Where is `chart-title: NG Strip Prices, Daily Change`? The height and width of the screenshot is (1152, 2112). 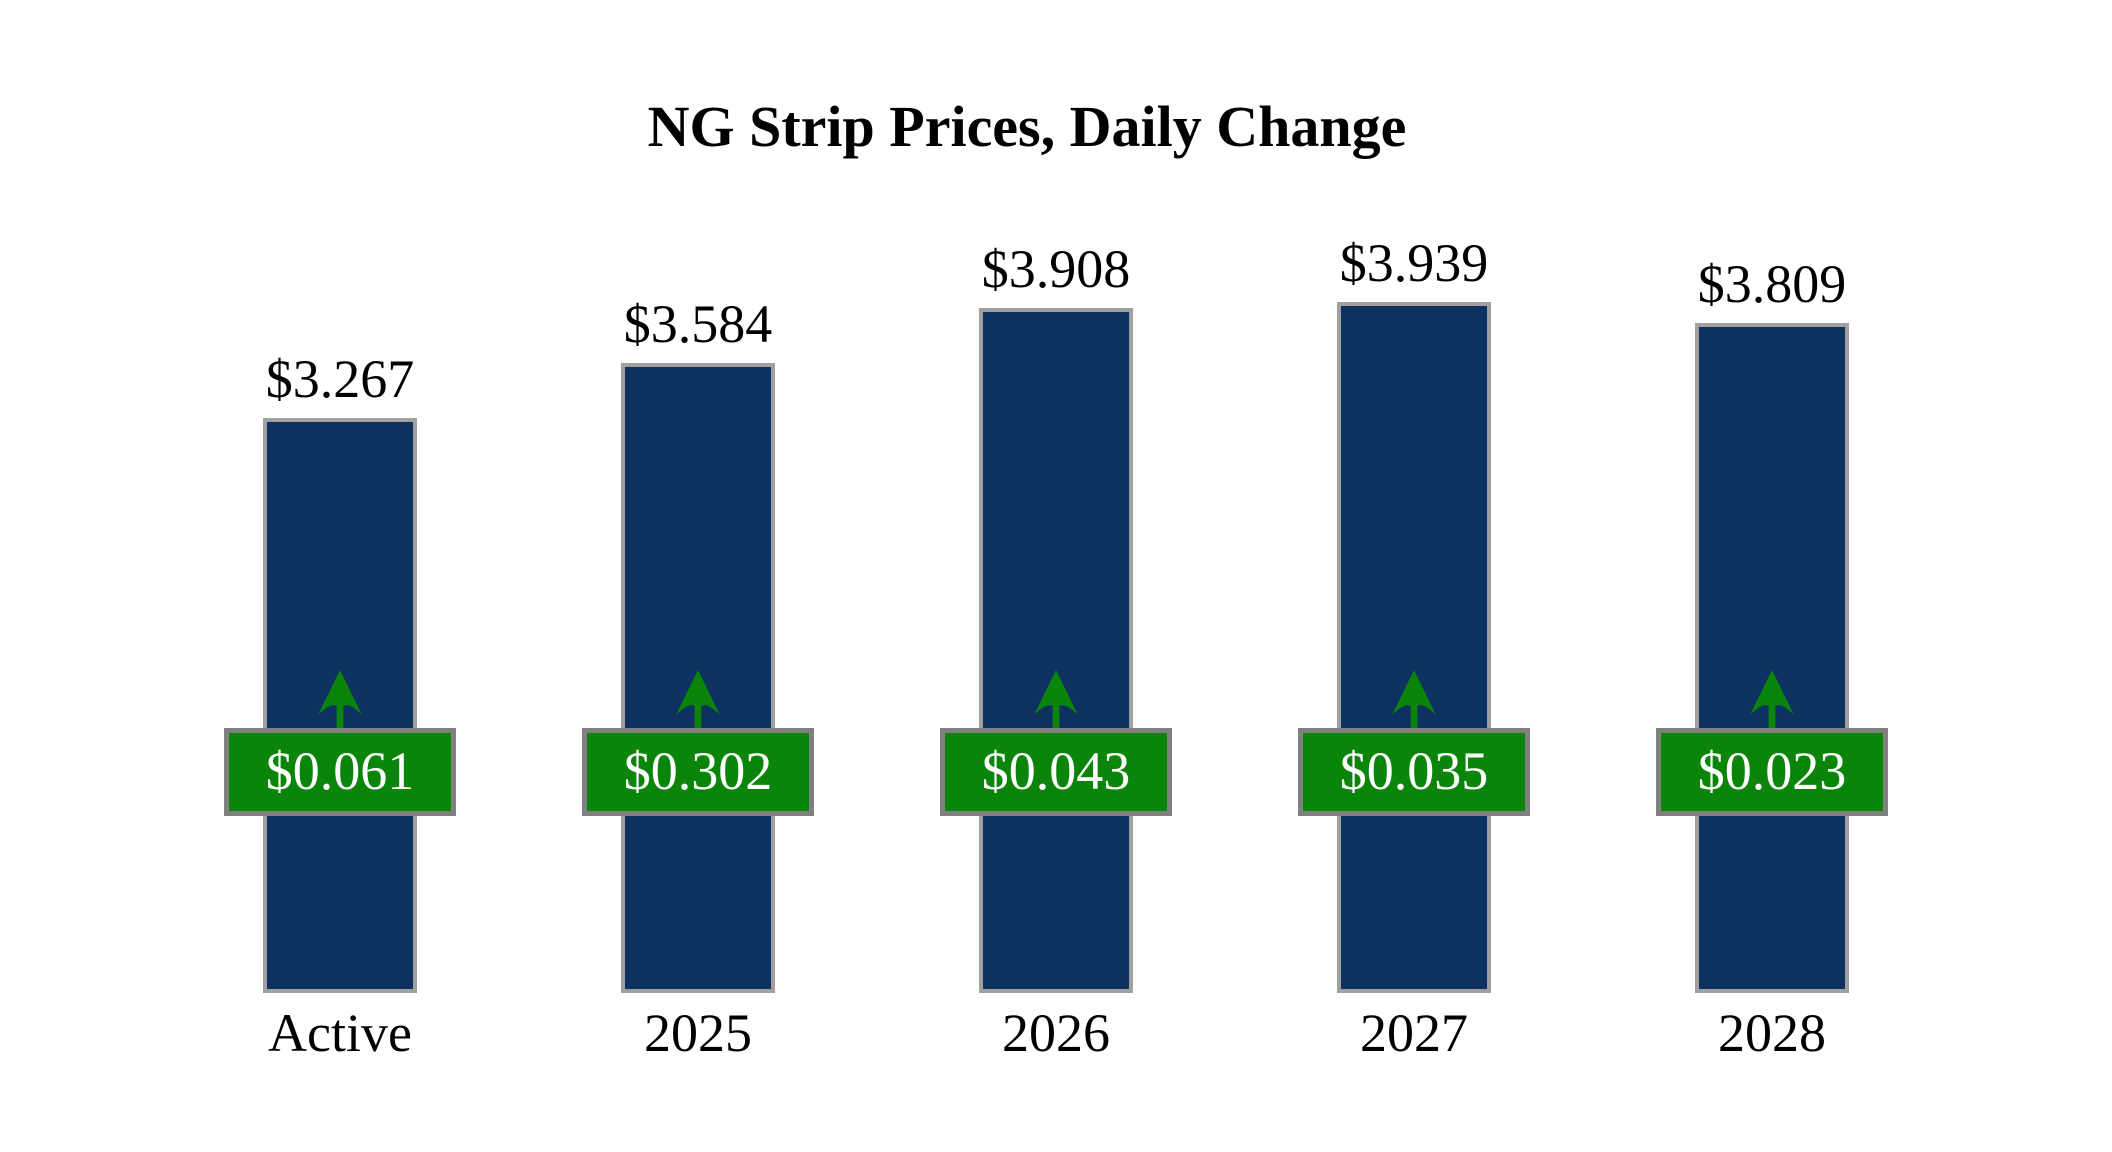
chart-title: NG Strip Prices, Daily Change is located at coordinates (1027, 126).